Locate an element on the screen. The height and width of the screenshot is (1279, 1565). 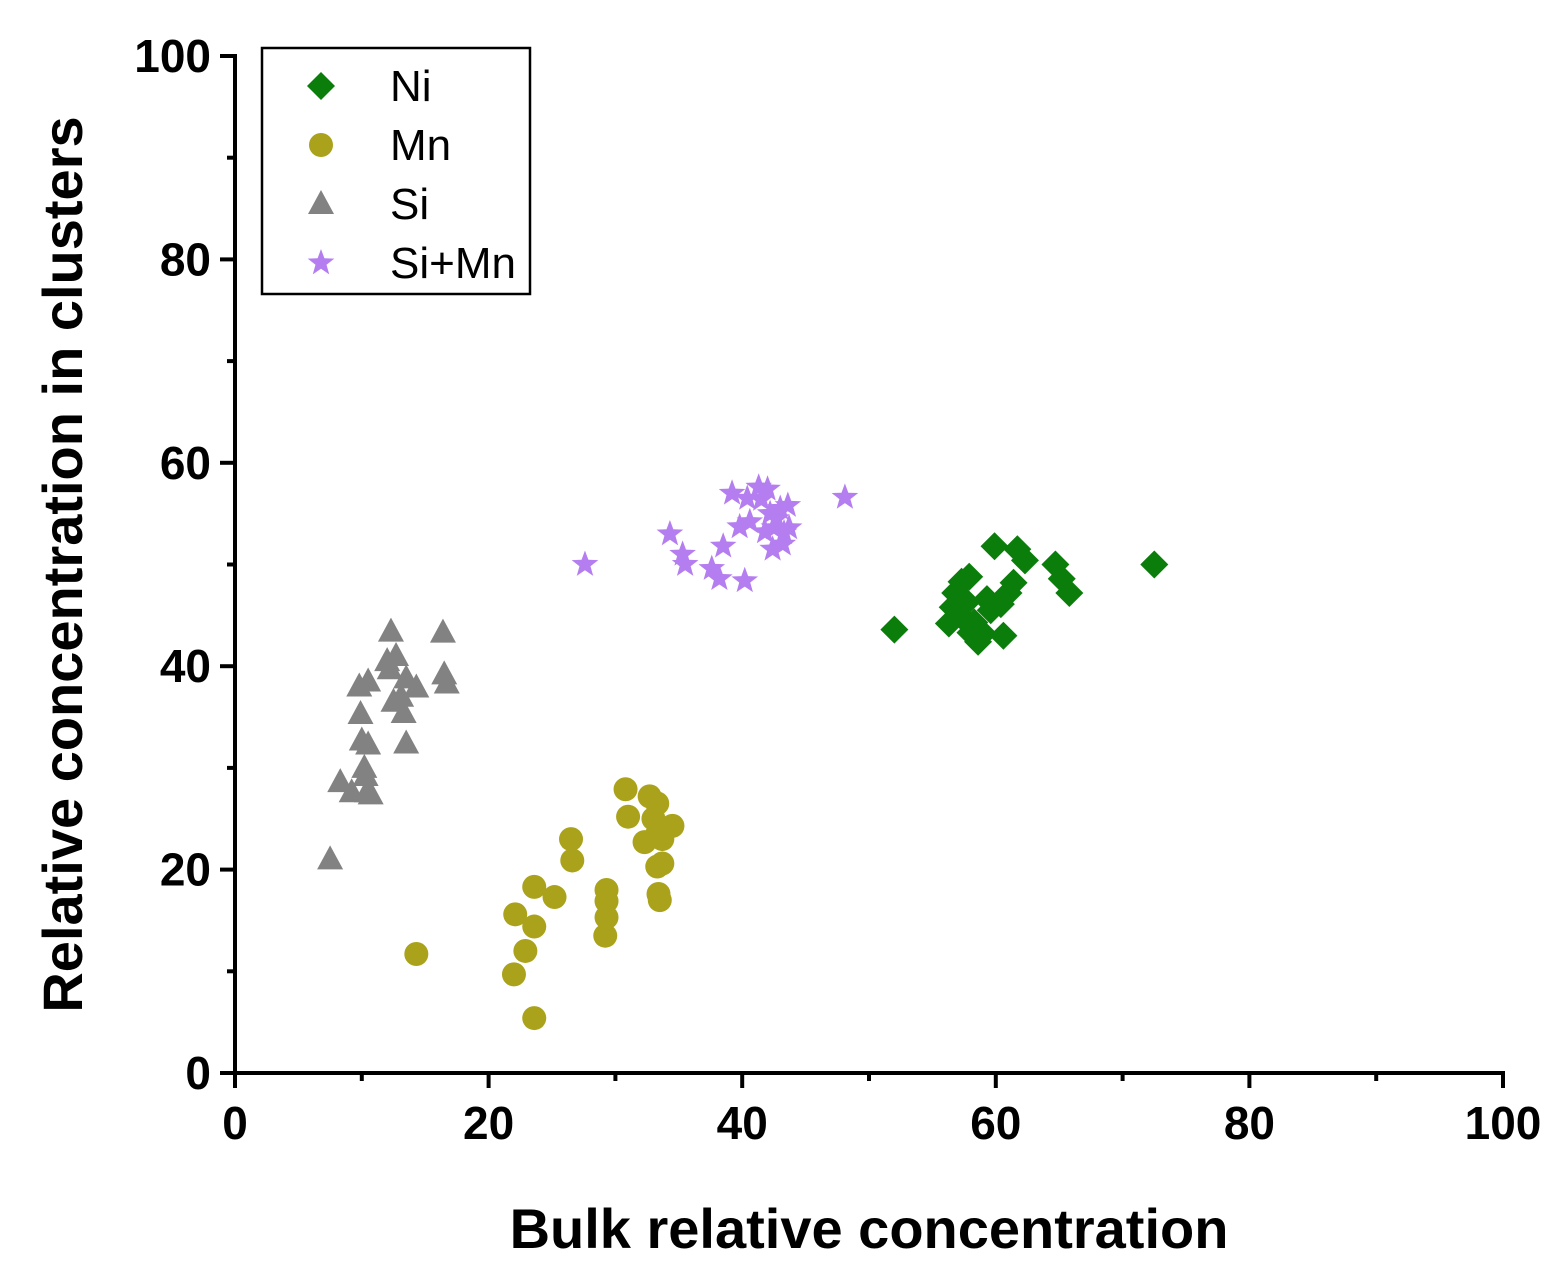
series-ni is located at coordinates (1024, 594).